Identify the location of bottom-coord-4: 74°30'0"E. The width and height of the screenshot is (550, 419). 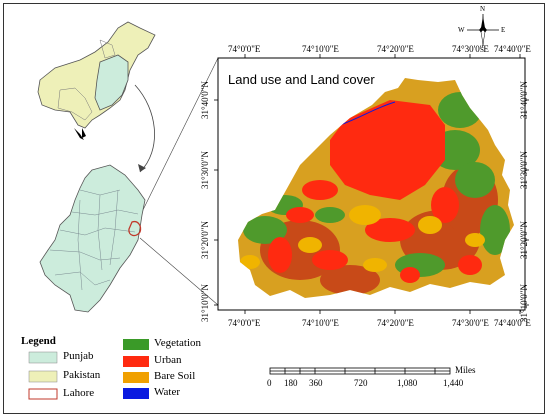
(470, 323).